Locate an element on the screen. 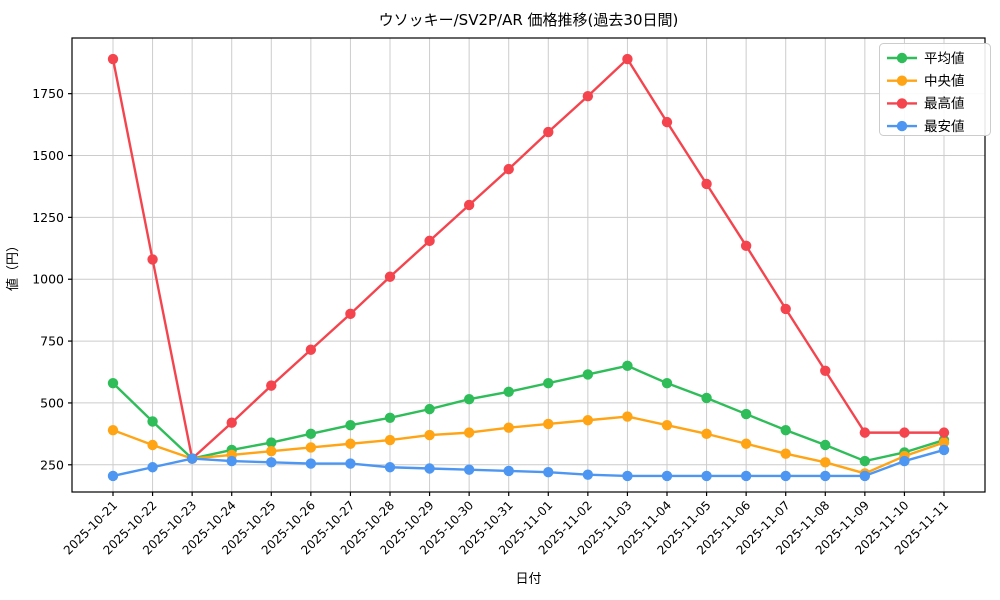 The width and height of the screenshot is (1000, 600). legend-marker-median is located at coordinates (902, 80).